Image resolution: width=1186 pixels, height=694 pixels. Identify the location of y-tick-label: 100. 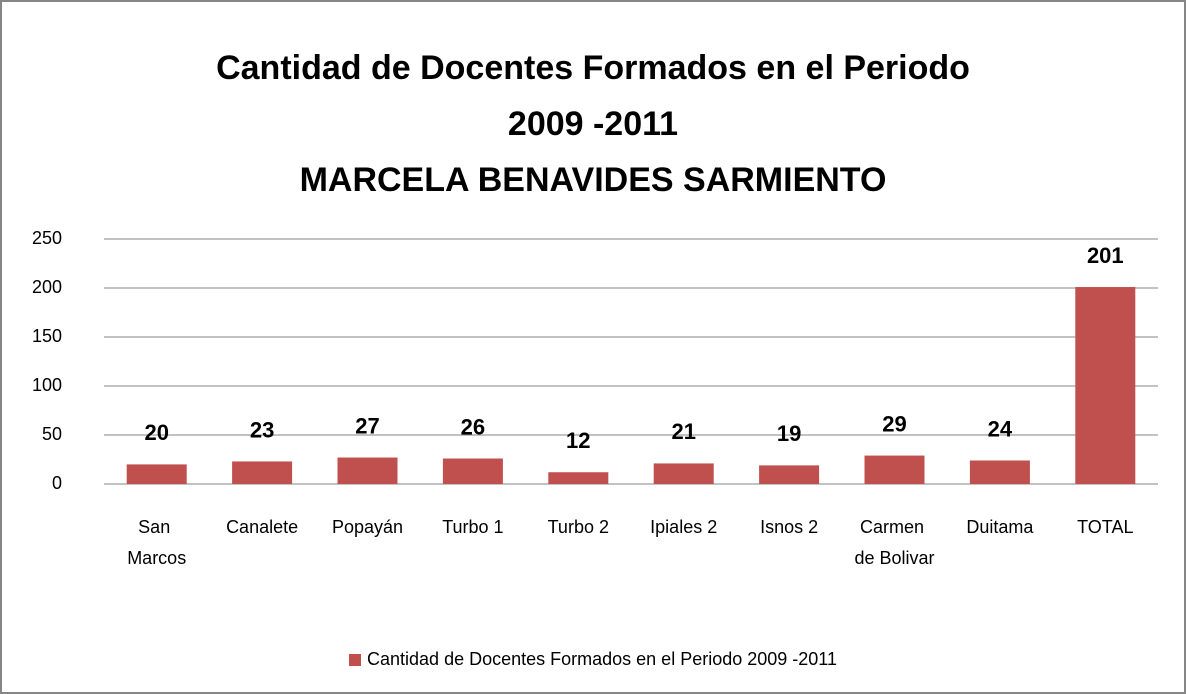
(47, 385).